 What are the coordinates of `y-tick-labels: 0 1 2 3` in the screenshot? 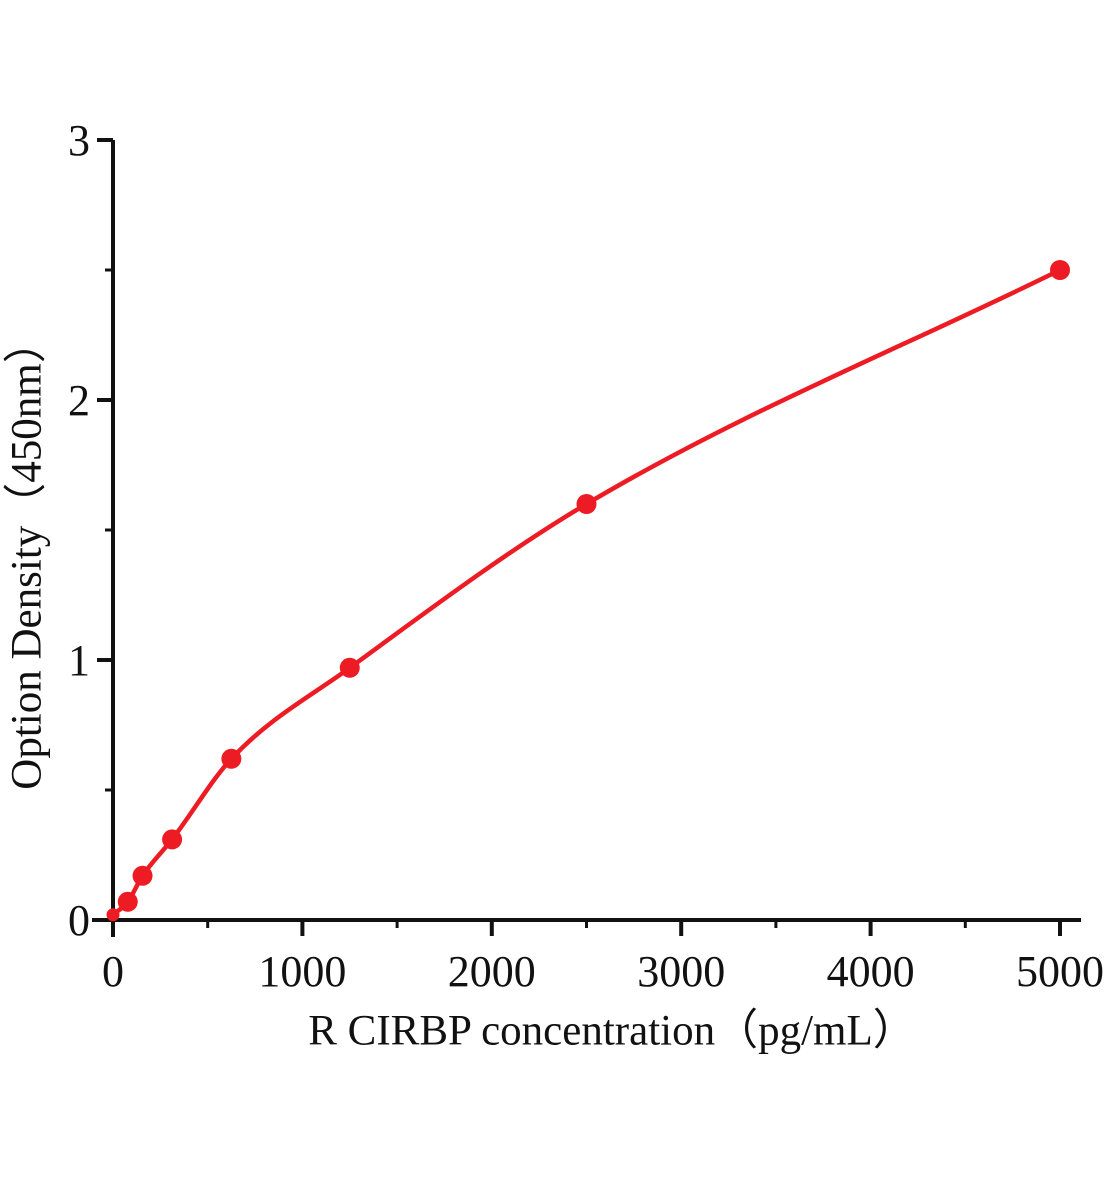 It's located at (79, 530).